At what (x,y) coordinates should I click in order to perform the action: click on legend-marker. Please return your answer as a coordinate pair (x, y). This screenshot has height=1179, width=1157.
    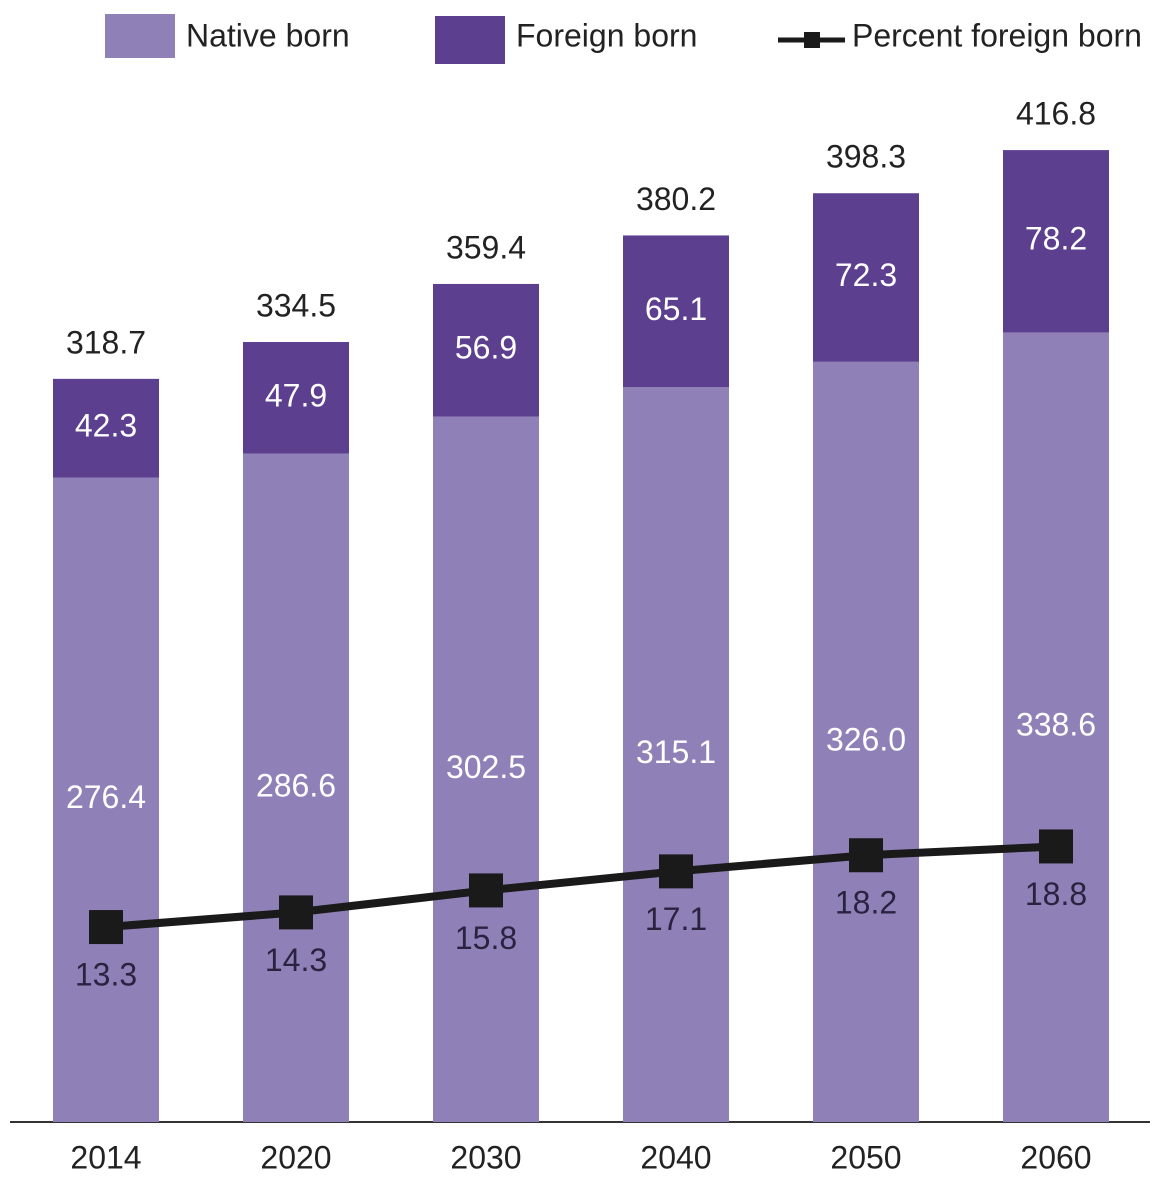
    Looking at the image, I should click on (812, 40).